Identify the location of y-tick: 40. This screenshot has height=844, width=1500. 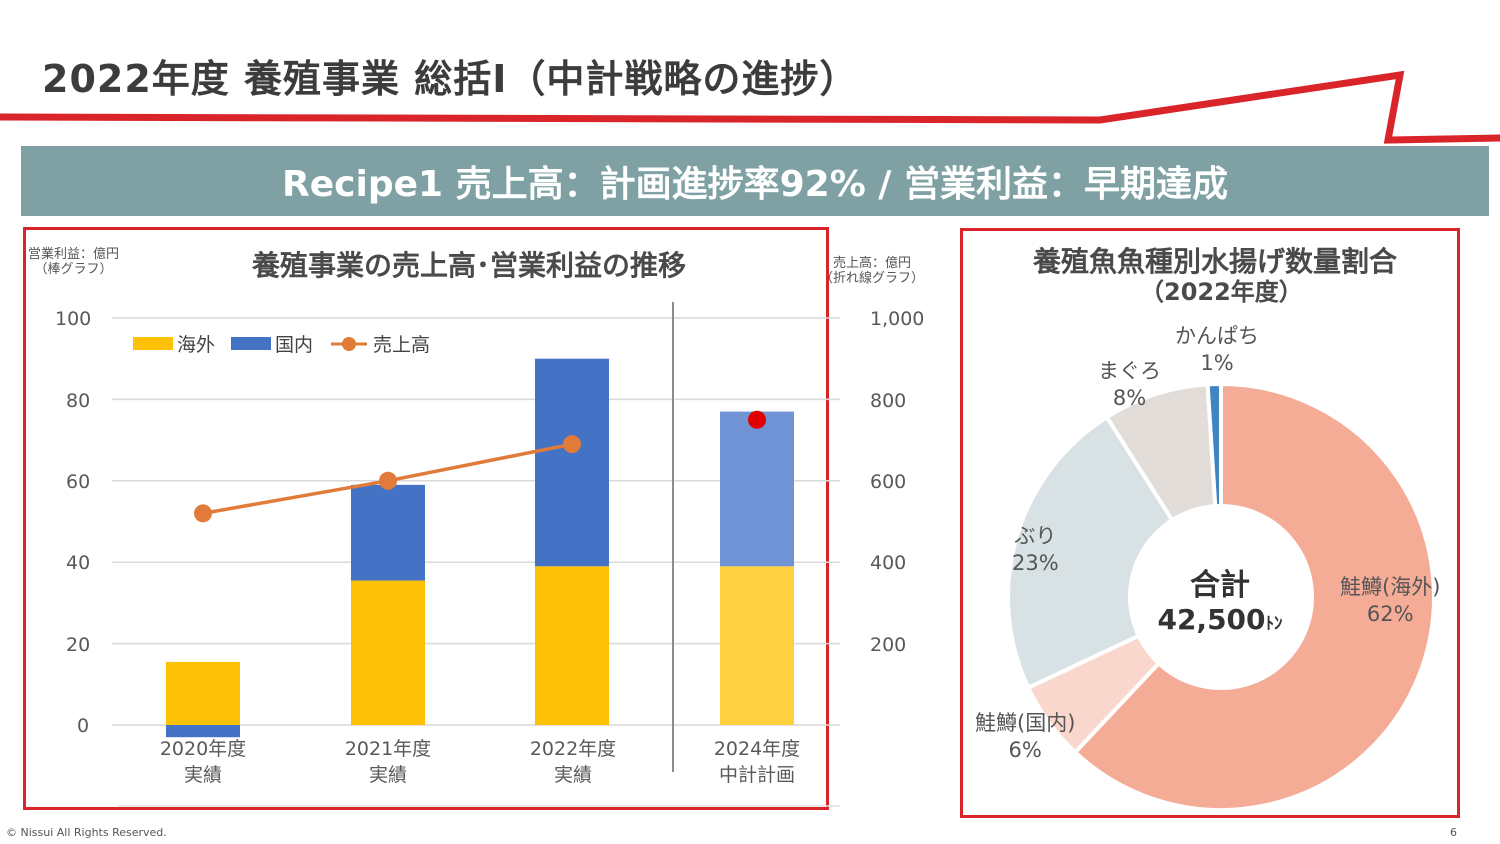
(78, 563).